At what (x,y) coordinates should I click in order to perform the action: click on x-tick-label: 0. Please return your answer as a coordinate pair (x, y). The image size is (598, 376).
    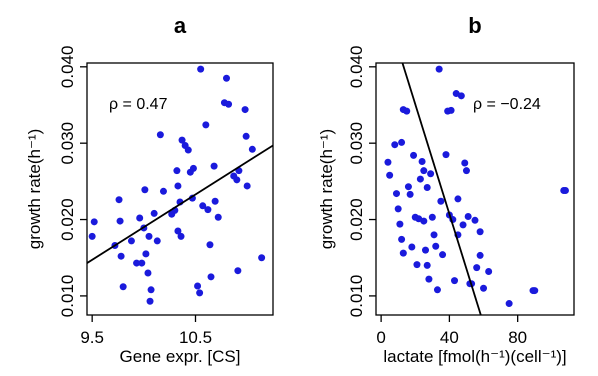
    Looking at the image, I should click on (380, 337).